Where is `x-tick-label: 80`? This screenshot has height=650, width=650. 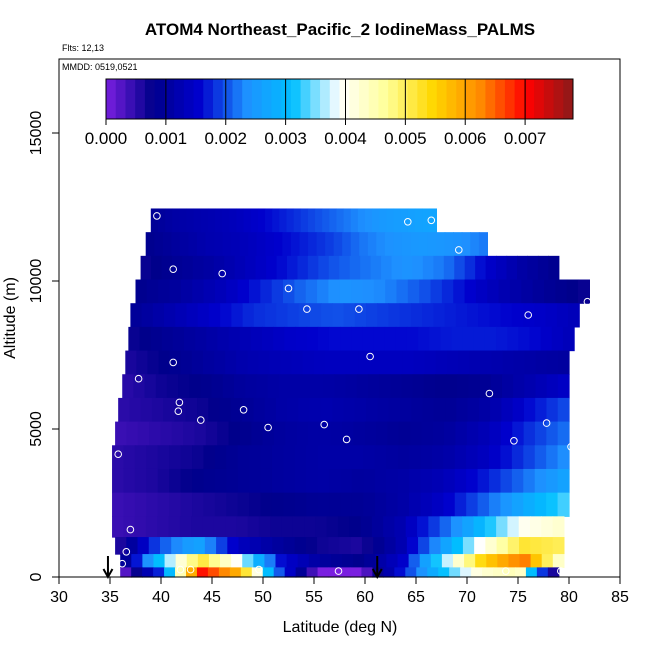
x-tick-label: 80 is located at coordinates (569, 597).